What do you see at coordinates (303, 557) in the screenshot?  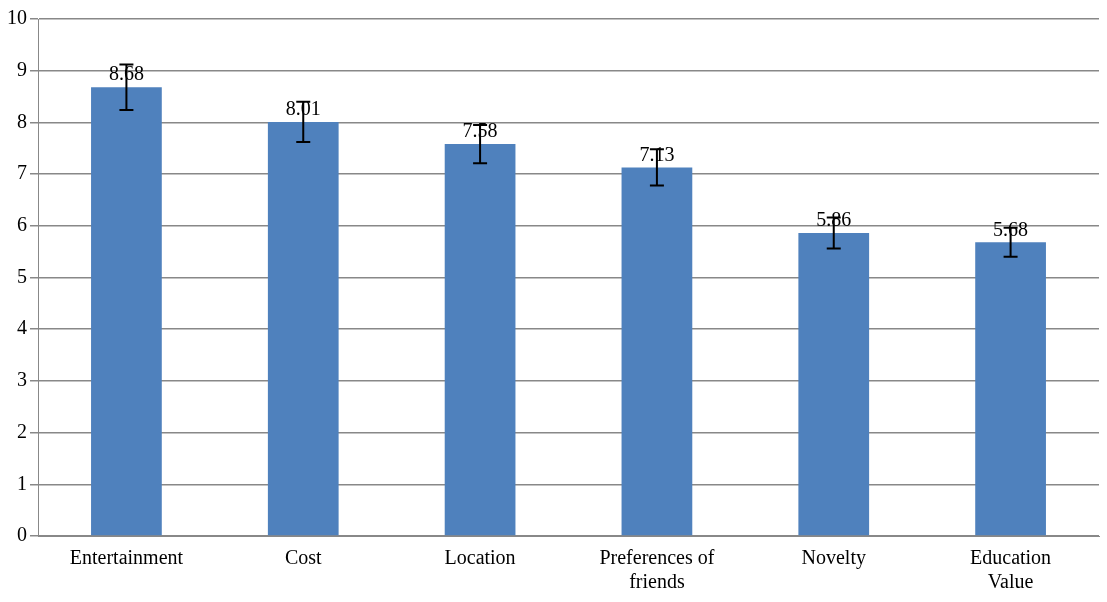 I see `x-tick-label: Cost` at bounding box center [303, 557].